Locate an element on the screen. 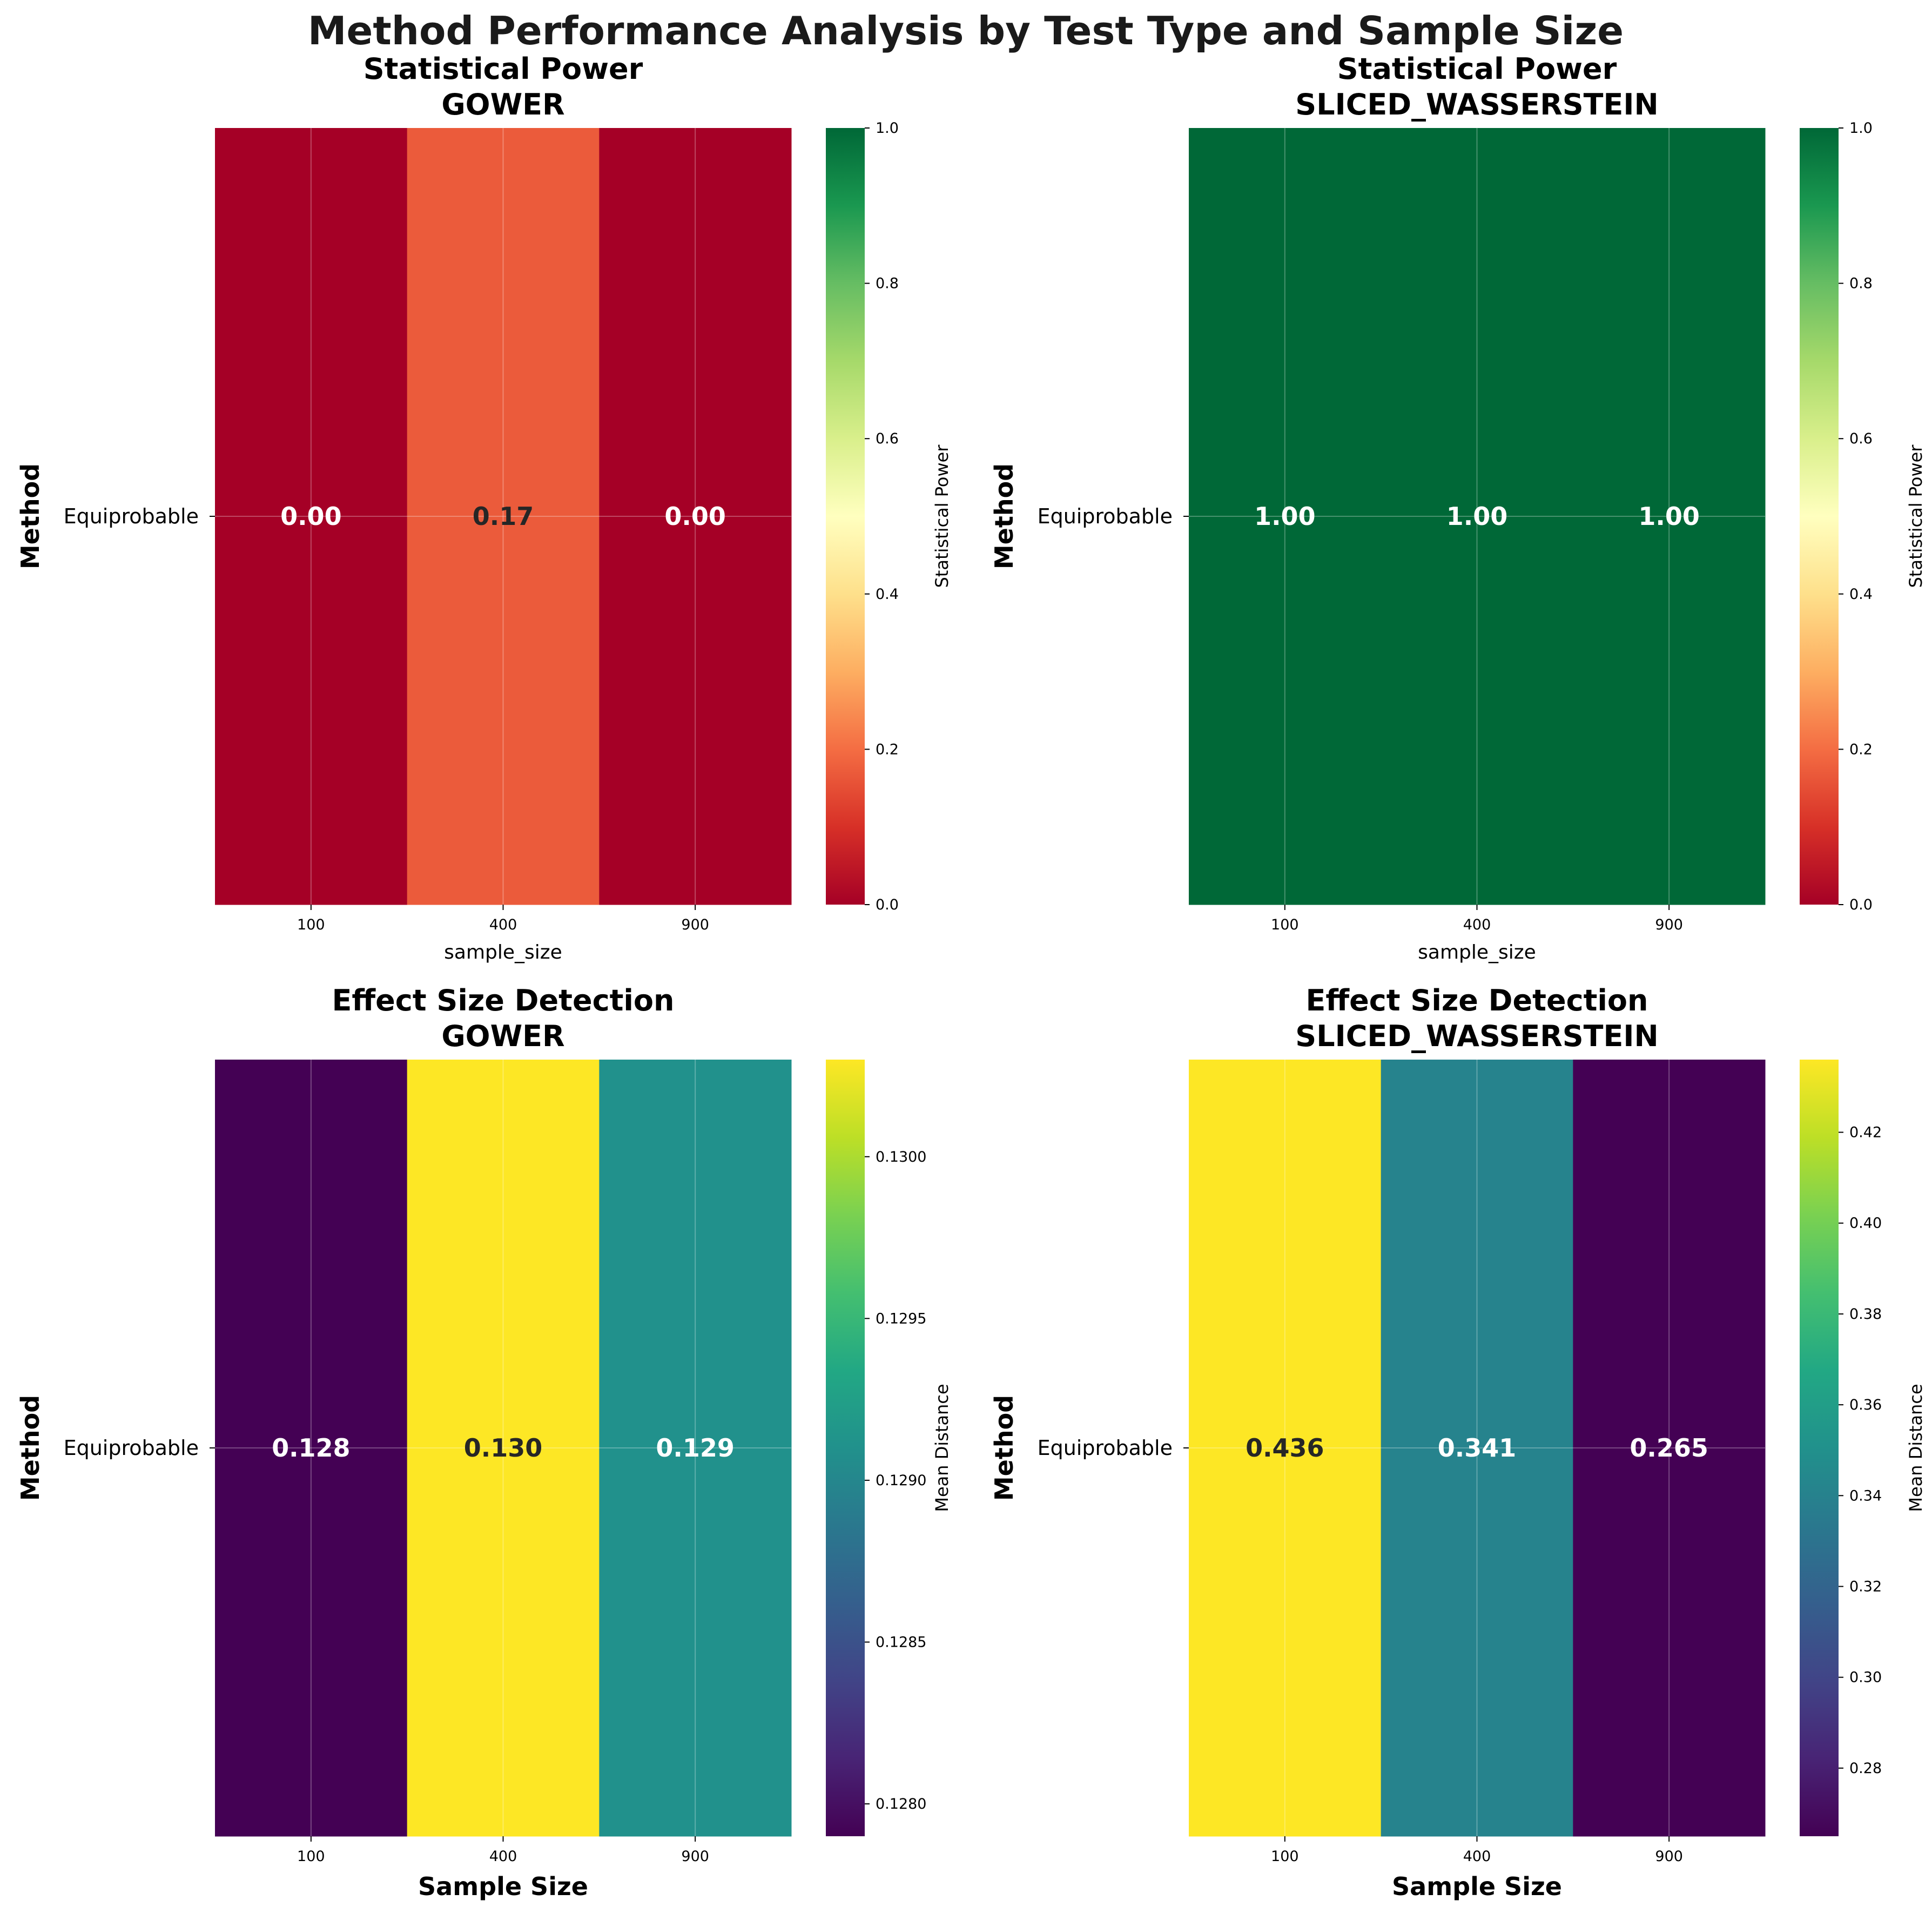 This screenshot has height=1914, width=1932. colorbar-tick-label: 0.28 is located at coordinates (1865, 1769).